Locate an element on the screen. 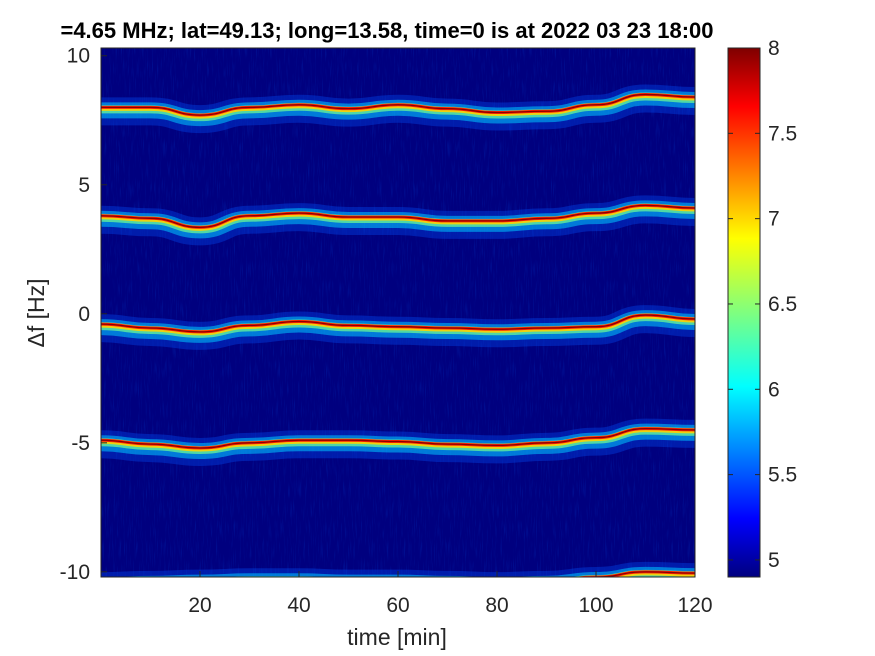  y-axis-label: Δf [Hz] is located at coordinates (36, 312).